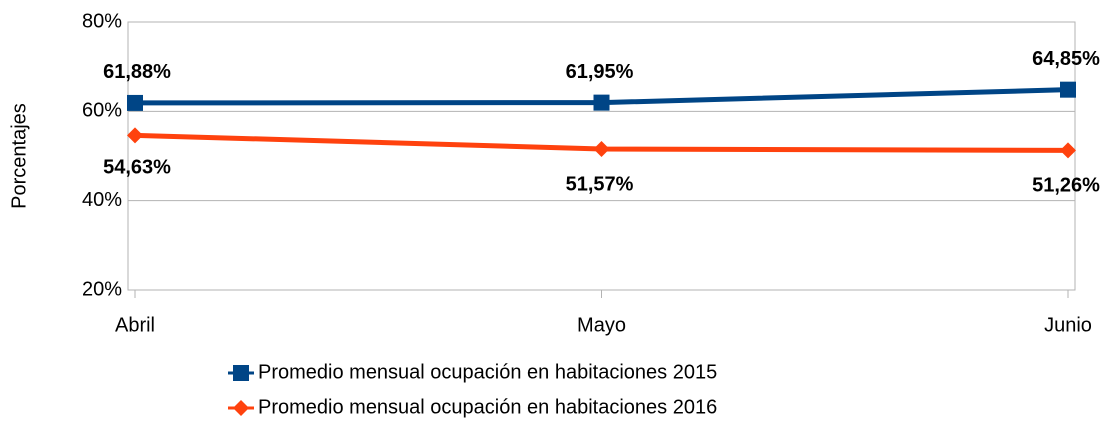 The width and height of the screenshot is (1115, 421). What do you see at coordinates (137, 72) in the screenshot?
I see `data-label: 61,88%` at bounding box center [137, 72].